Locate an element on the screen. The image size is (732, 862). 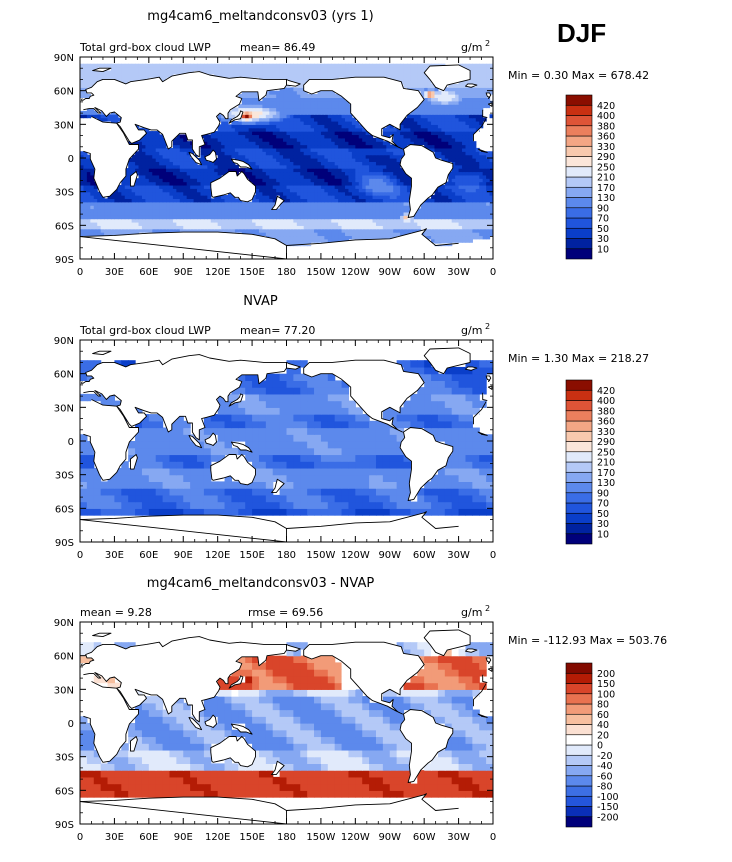
lon-label: 30E is located at coordinates (114, 272).